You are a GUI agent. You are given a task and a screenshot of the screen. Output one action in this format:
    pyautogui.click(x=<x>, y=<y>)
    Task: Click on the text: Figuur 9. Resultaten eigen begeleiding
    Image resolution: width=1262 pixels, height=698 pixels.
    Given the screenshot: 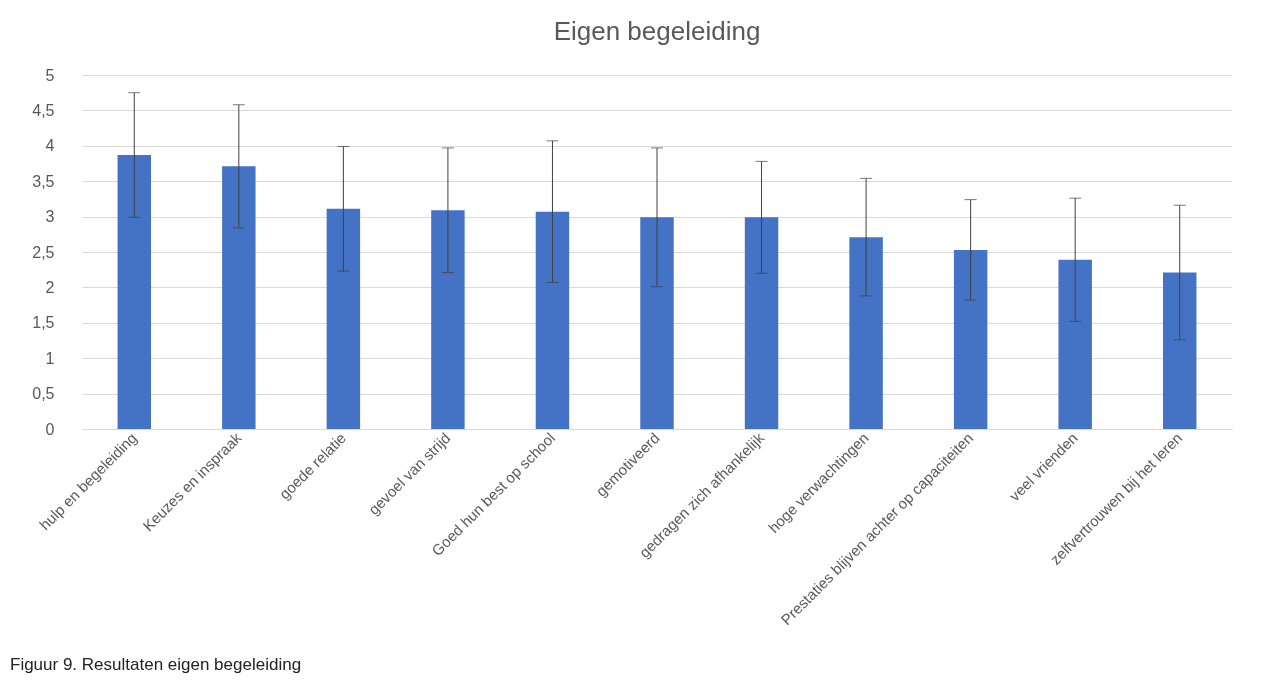 What is the action you would take?
    pyautogui.click(x=156, y=665)
    